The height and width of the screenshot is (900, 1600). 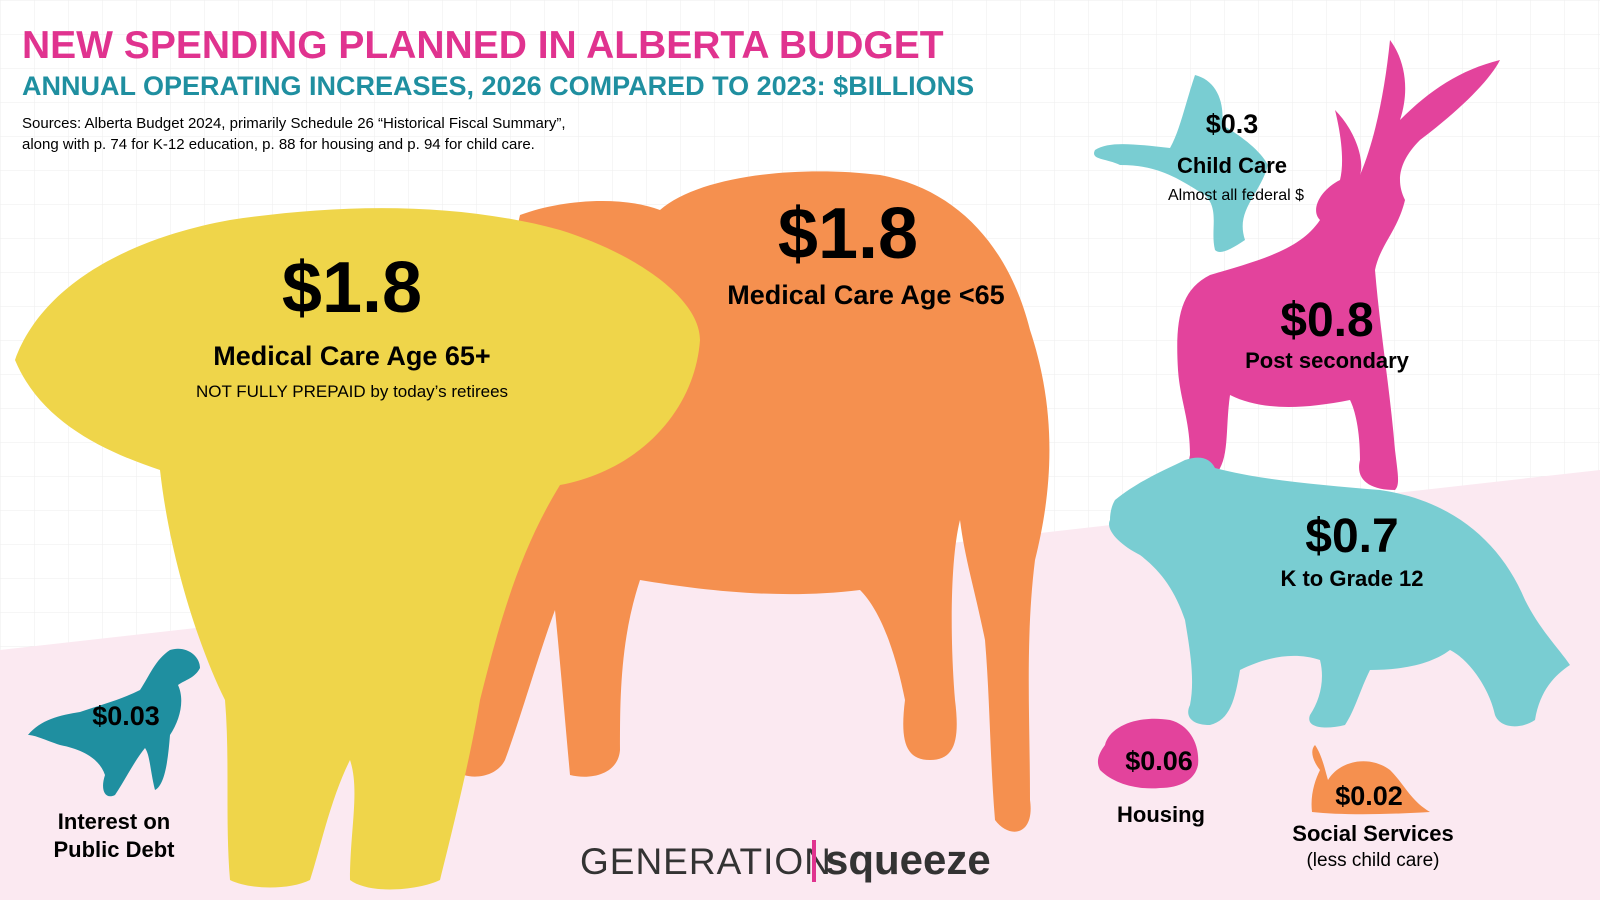 What do you see at coordinates (1372, 860) in the screenshot?
I see `item-note: (less child care)` at bounding box center [1372, 860].